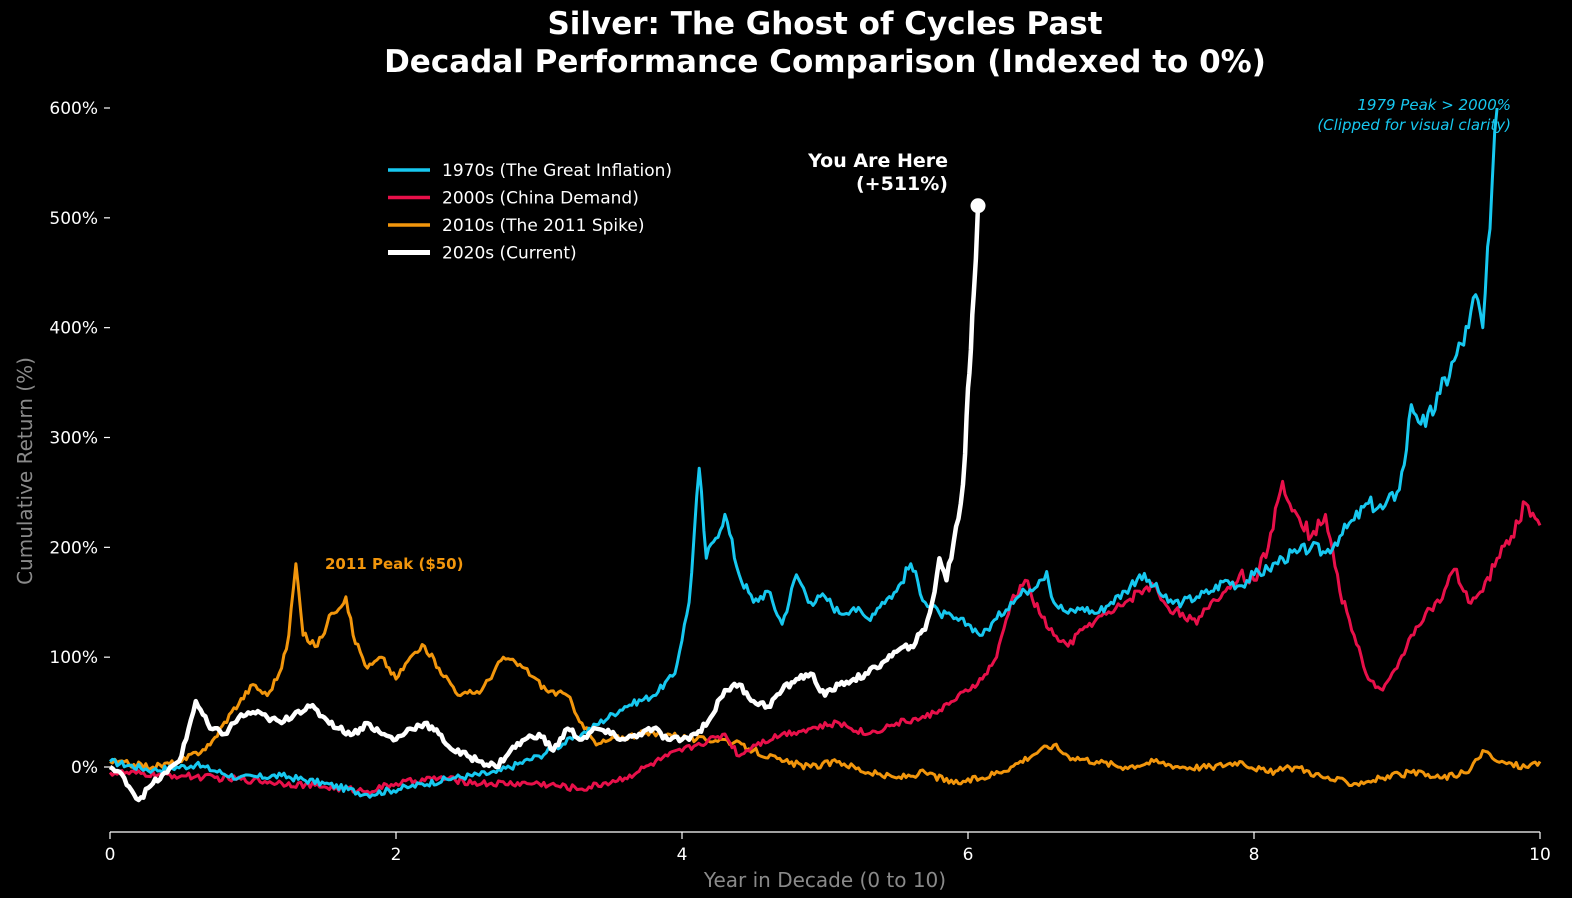 The image size is (1572, 898). Describe the element at coordinates (73, 109) in the screenshot. I see `y-tick-label: 600%` at that location.